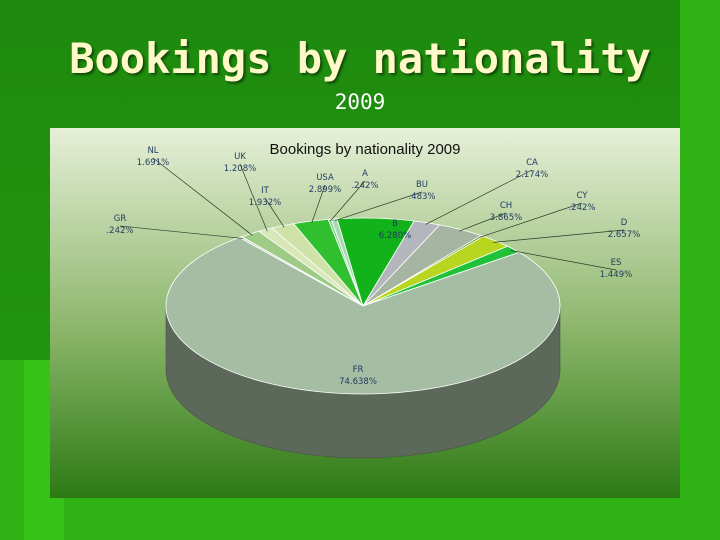 This screenshot has height=540, width=720. What do you see at coordinates (532, 163) in the screenshot?
I see `slice-label-ca: CA` at bounding box center [532, 163].